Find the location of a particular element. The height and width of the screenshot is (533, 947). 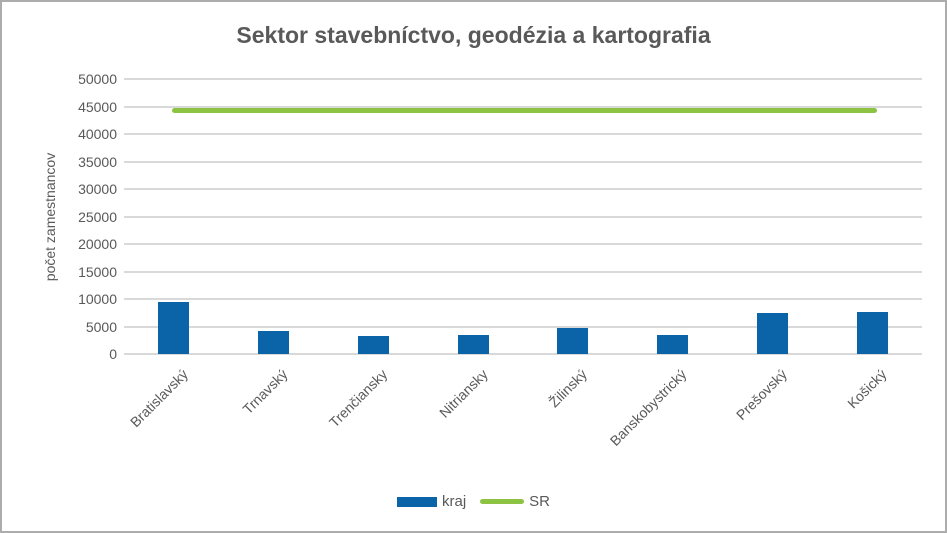

sr-line is located at coordinates (524, 110).